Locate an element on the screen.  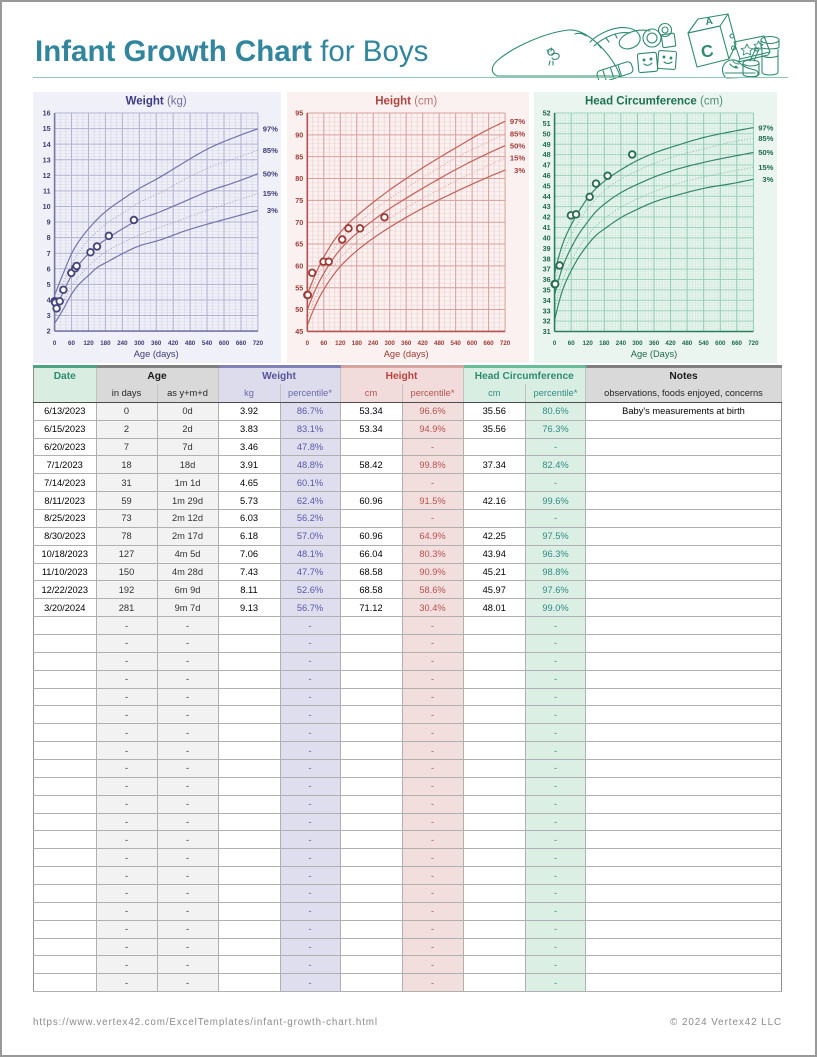
svg-text: 85 is located at coordinates (299, 156).